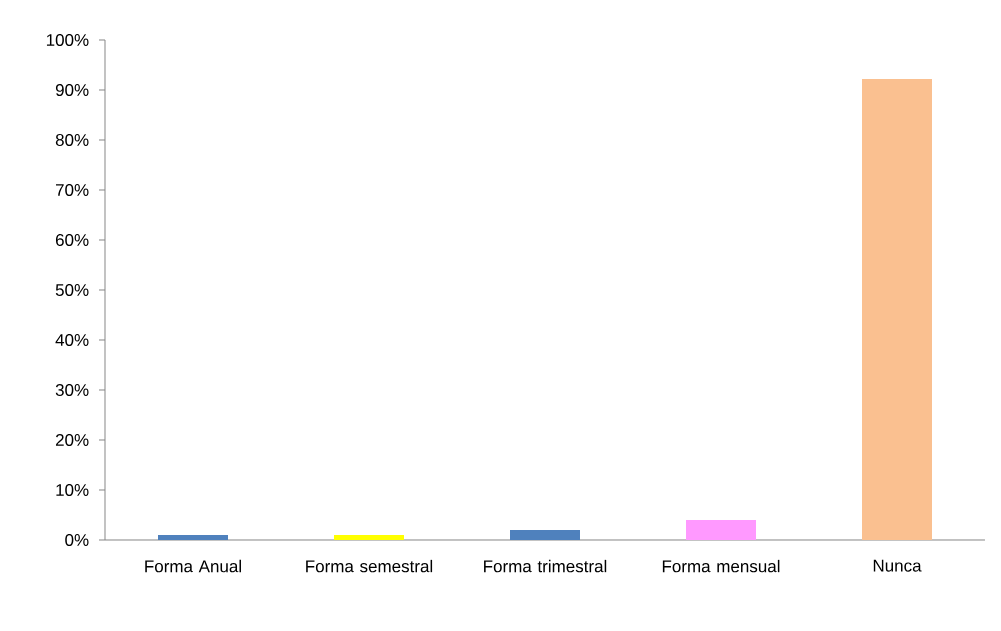 Image resolution: width=1001 pixels, height=631 pixels. I want to click on x-tick-label: Forma trimestral, so click(545, 566).